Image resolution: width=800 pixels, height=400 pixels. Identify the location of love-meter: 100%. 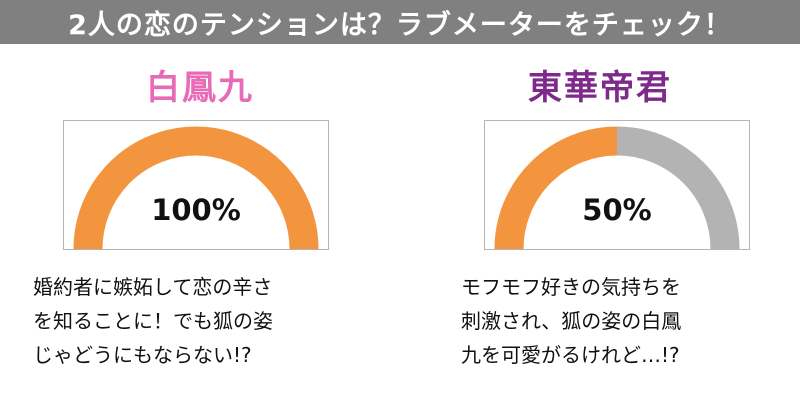
(196, 185).